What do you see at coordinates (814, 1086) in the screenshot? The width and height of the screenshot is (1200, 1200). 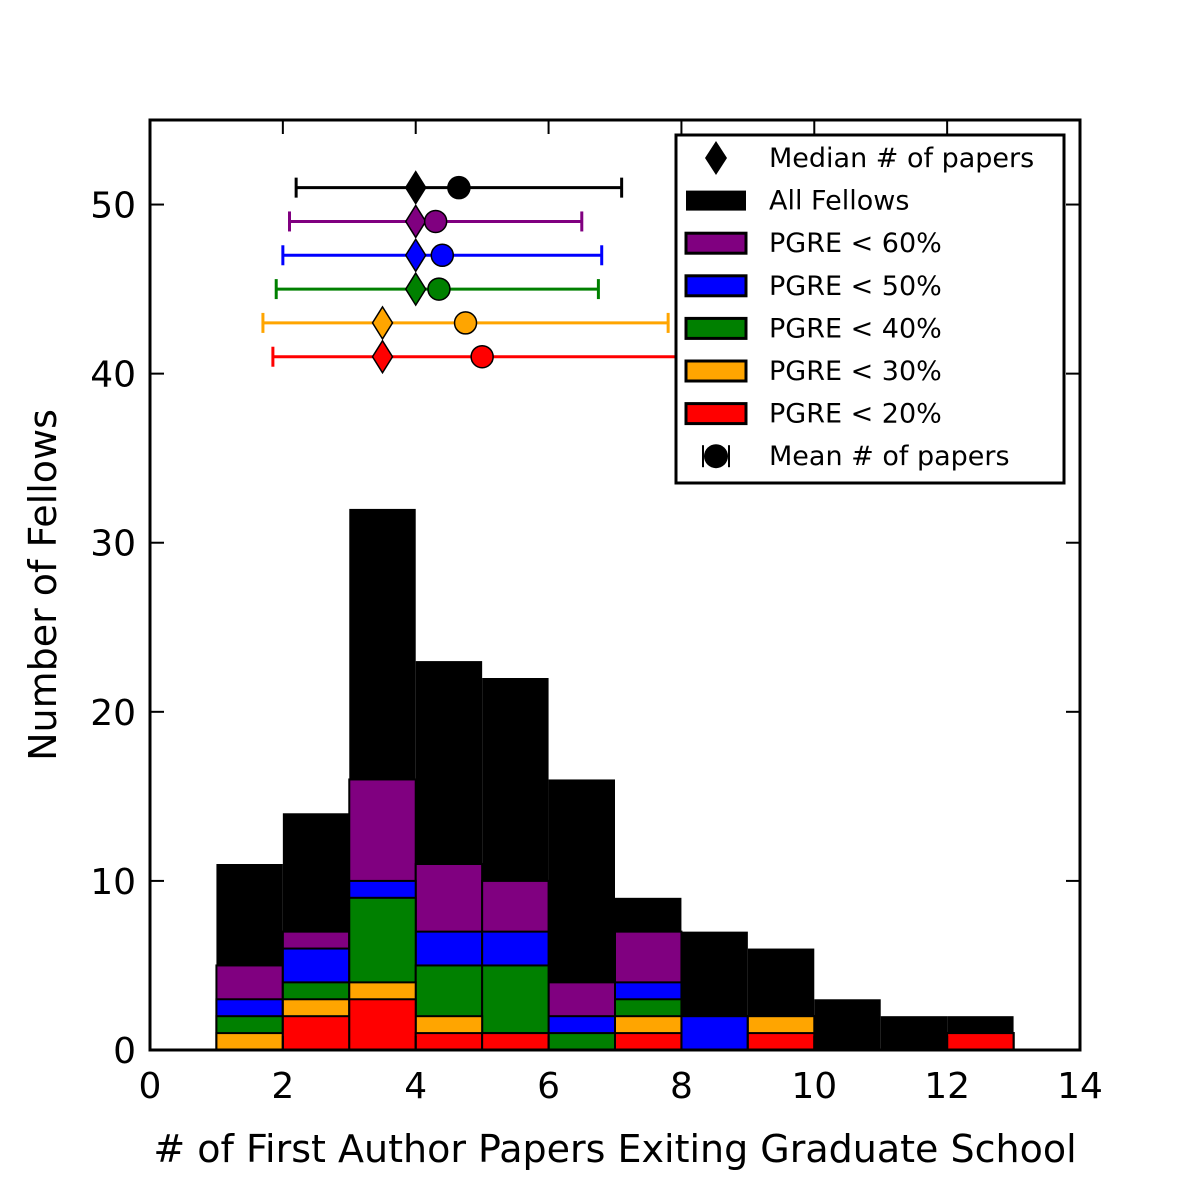 I see `x-tick-label: 10` at bounding box center [814, 1086].